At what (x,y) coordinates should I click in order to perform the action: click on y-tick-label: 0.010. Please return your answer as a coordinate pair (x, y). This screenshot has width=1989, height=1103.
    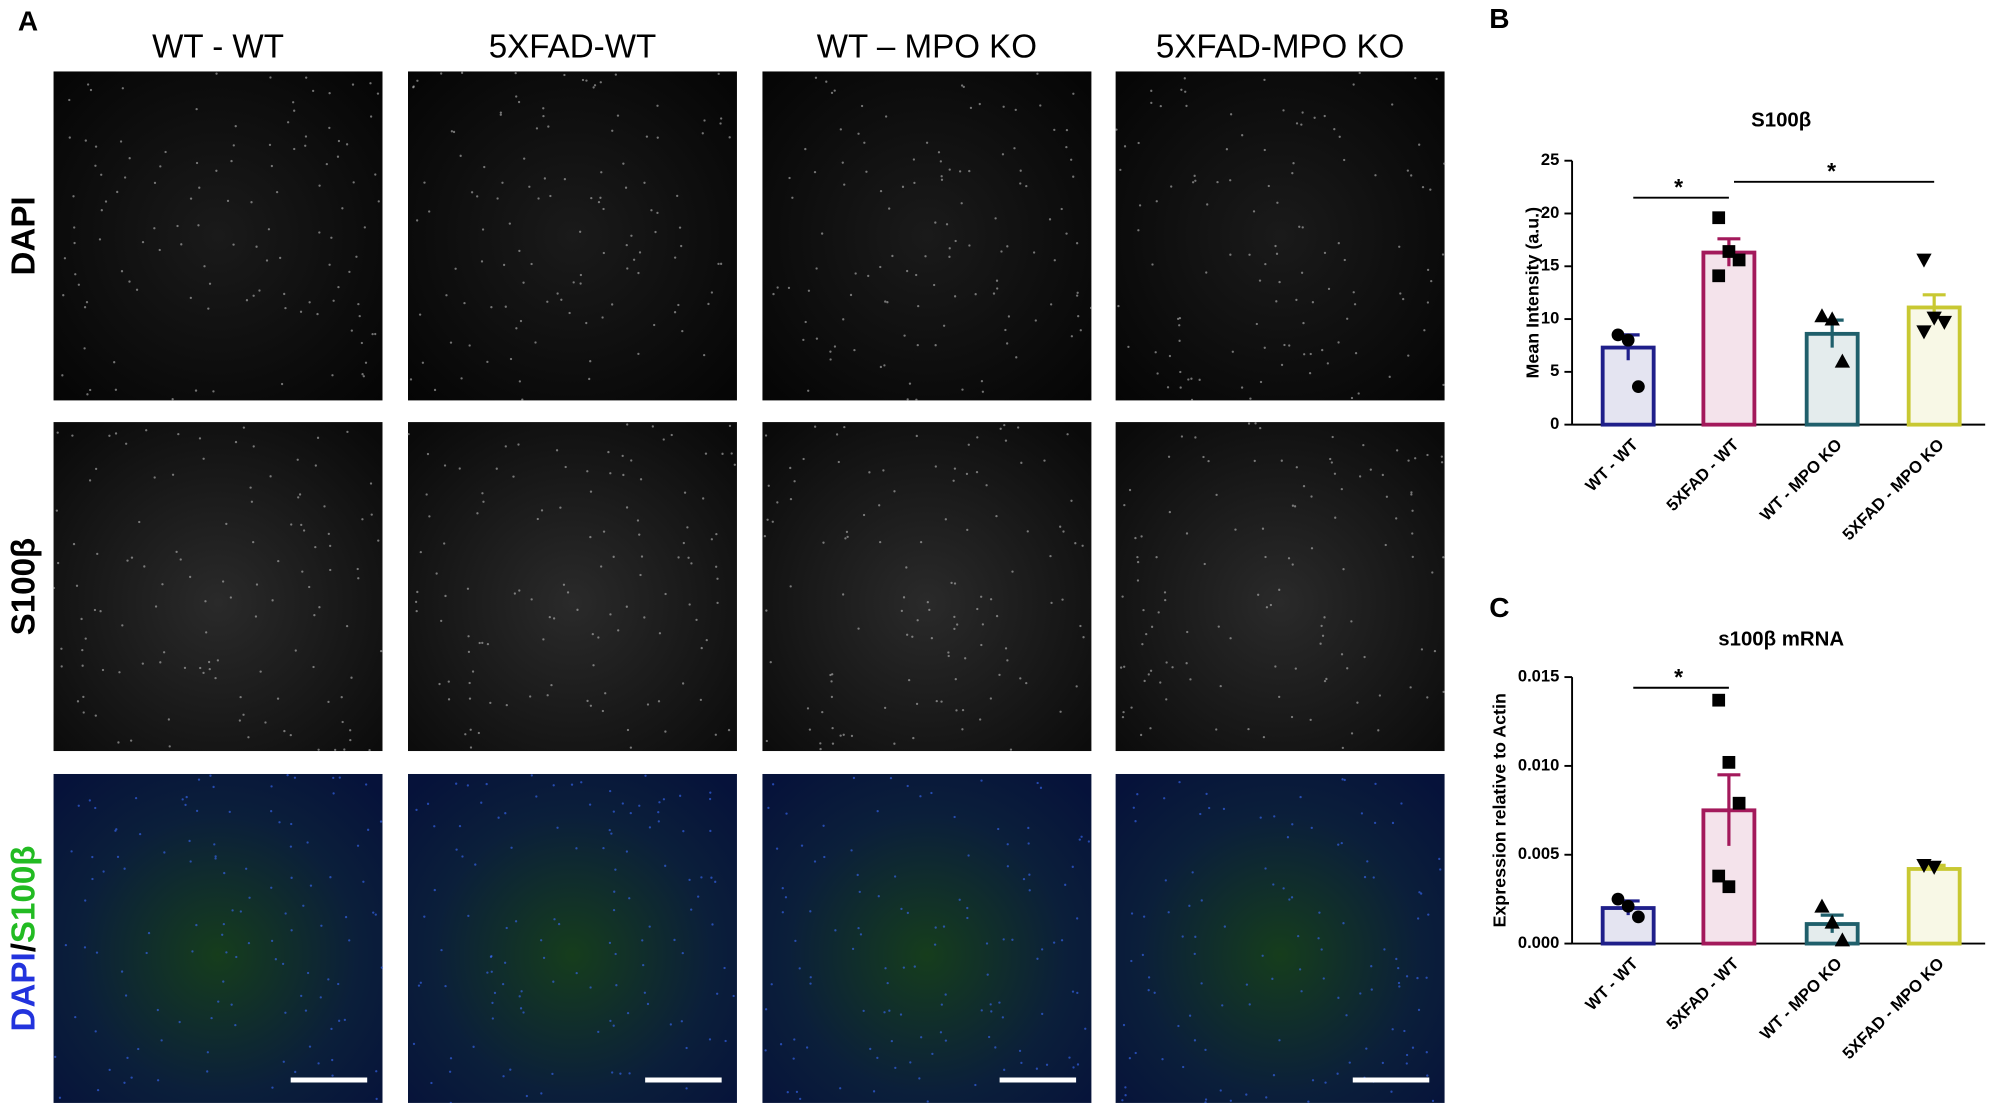
    Looking at the image, I should click on (1538, 764).